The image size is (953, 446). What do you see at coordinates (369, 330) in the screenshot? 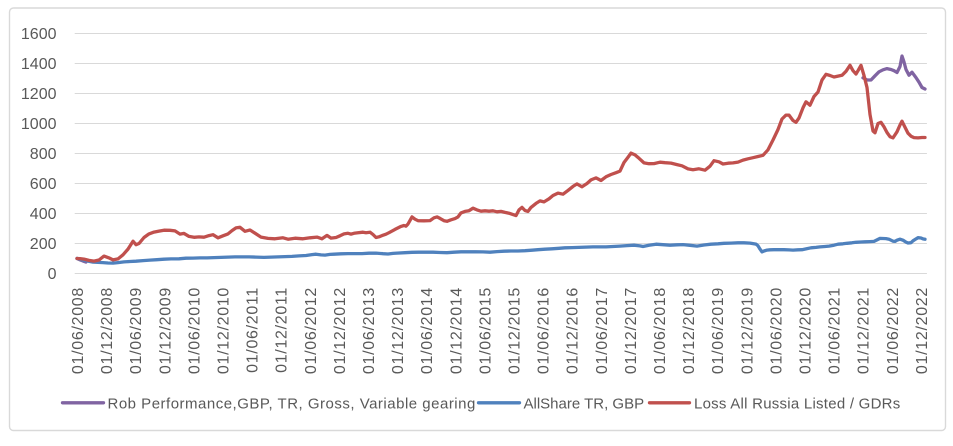
I see `svg-text: 01/06/2013` at bounding box center [369, 330].